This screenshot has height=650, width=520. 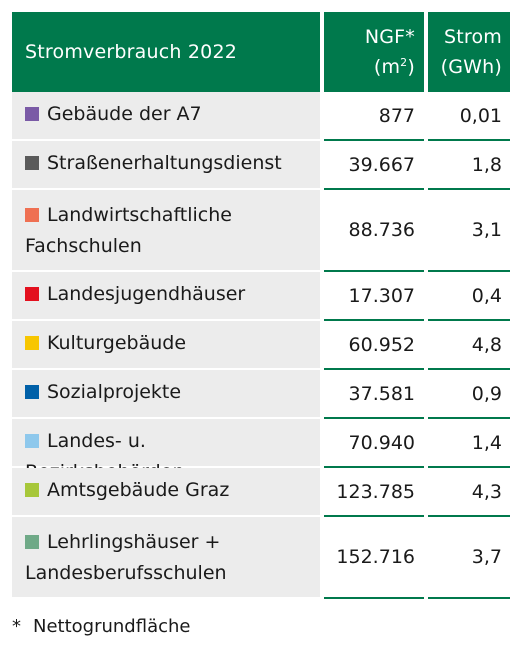 I want to click on strom-value: 4,8, so click(x=469, y=345).